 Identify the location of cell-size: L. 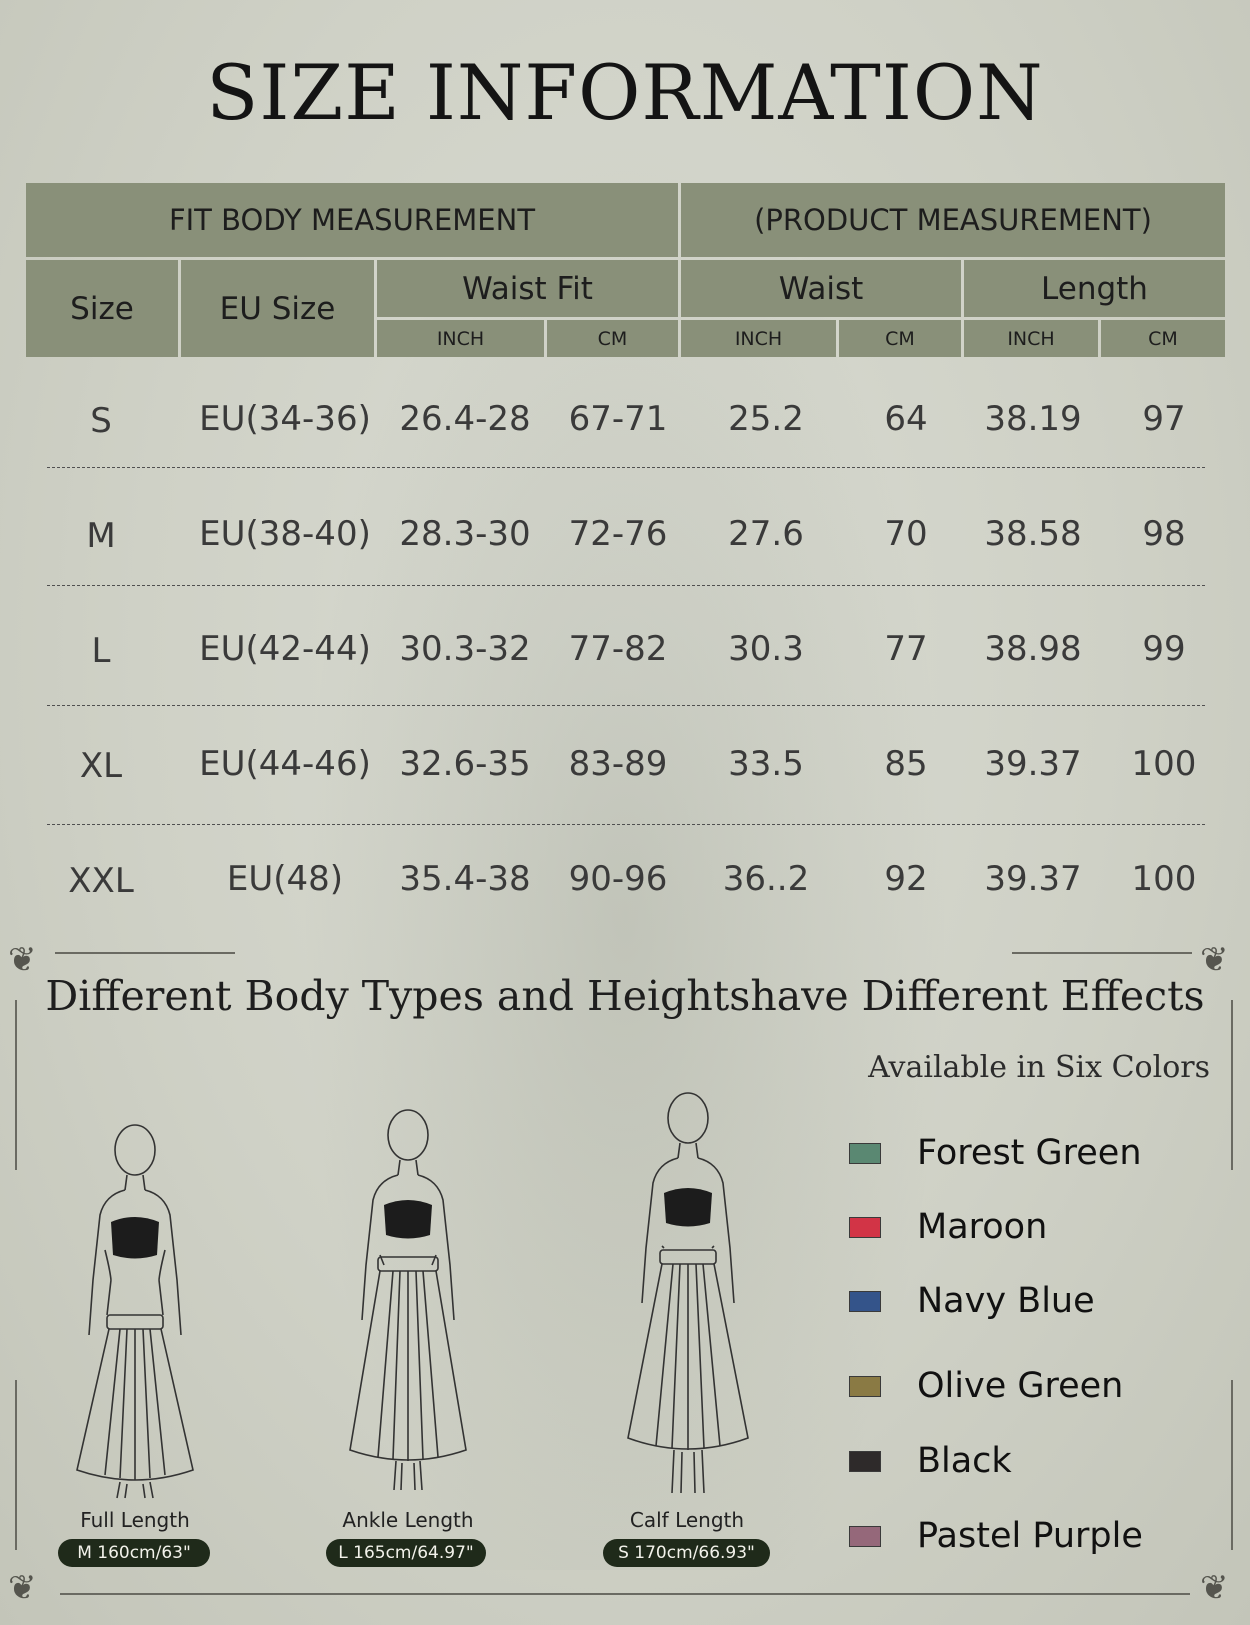
(101, 651).